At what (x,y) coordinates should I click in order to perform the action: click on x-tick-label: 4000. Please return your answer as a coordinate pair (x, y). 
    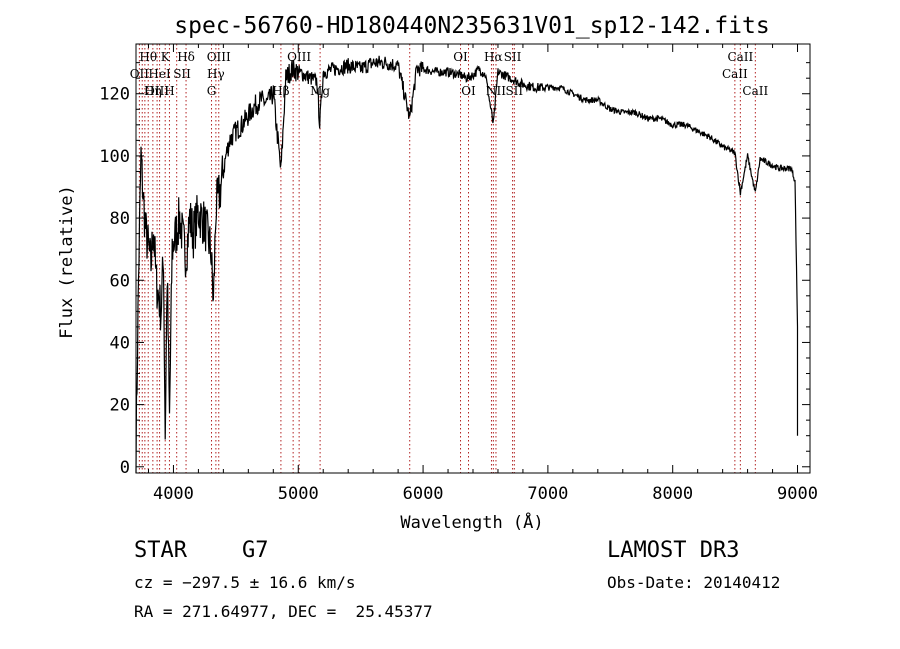
    Looking at the image, I should click on (173, 494).